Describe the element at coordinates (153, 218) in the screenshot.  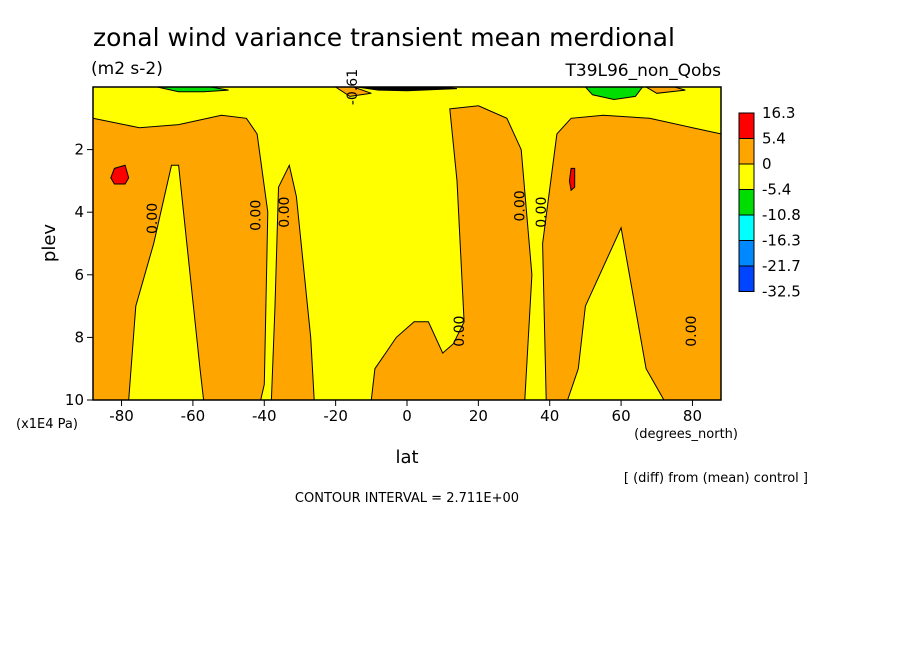
I see `contour-label-0: 0.00` at that location.